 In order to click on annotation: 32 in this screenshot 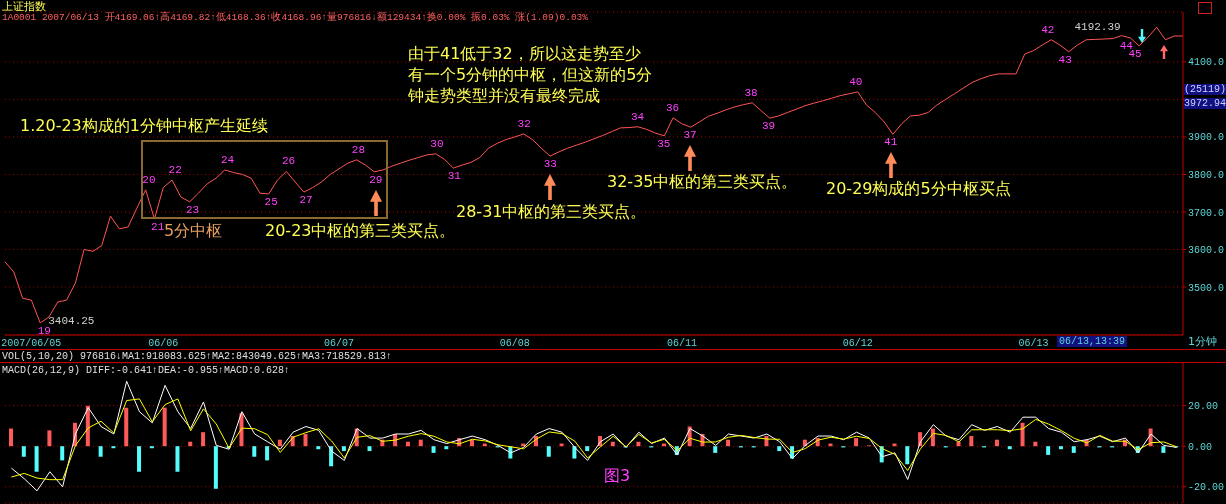, I will do `click(524, 123)`.